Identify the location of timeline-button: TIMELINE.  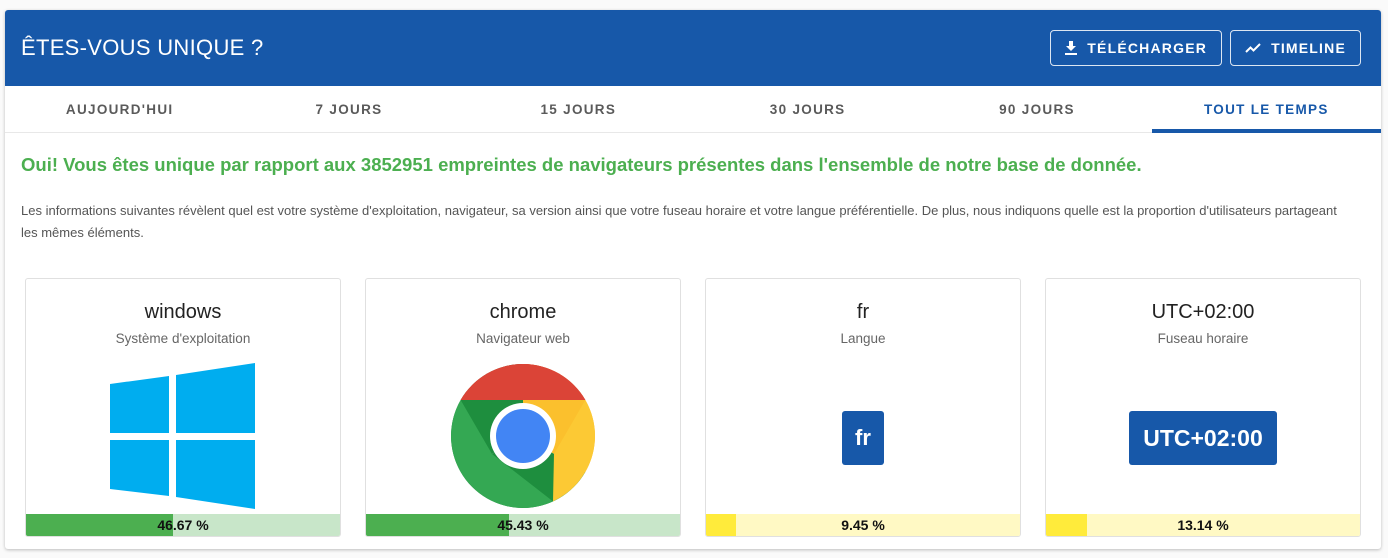
(1295, 48).